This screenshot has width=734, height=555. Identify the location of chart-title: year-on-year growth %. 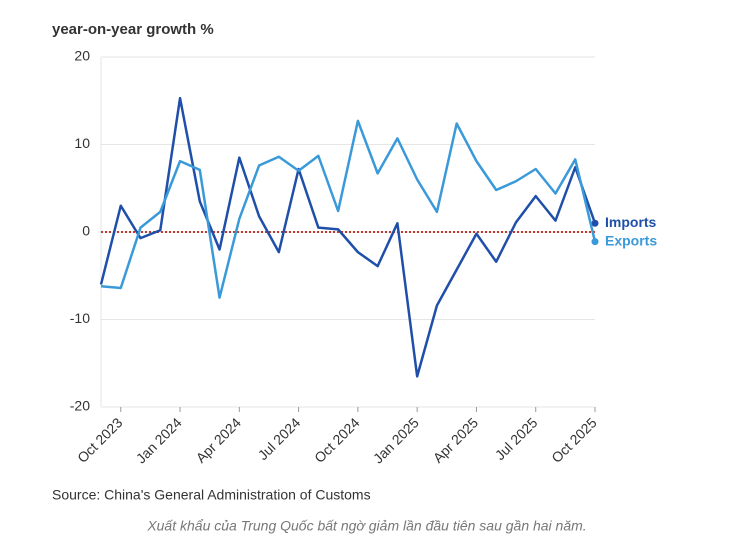
(133, 29).